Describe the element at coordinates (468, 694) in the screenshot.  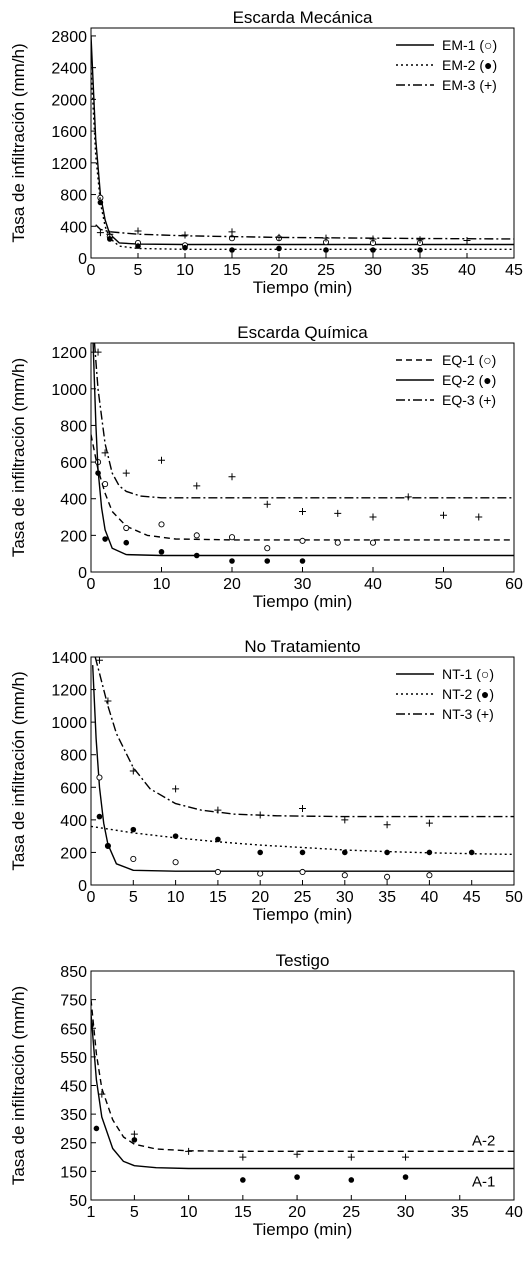
I see `legend-label: NT-2 (●)` at that location.